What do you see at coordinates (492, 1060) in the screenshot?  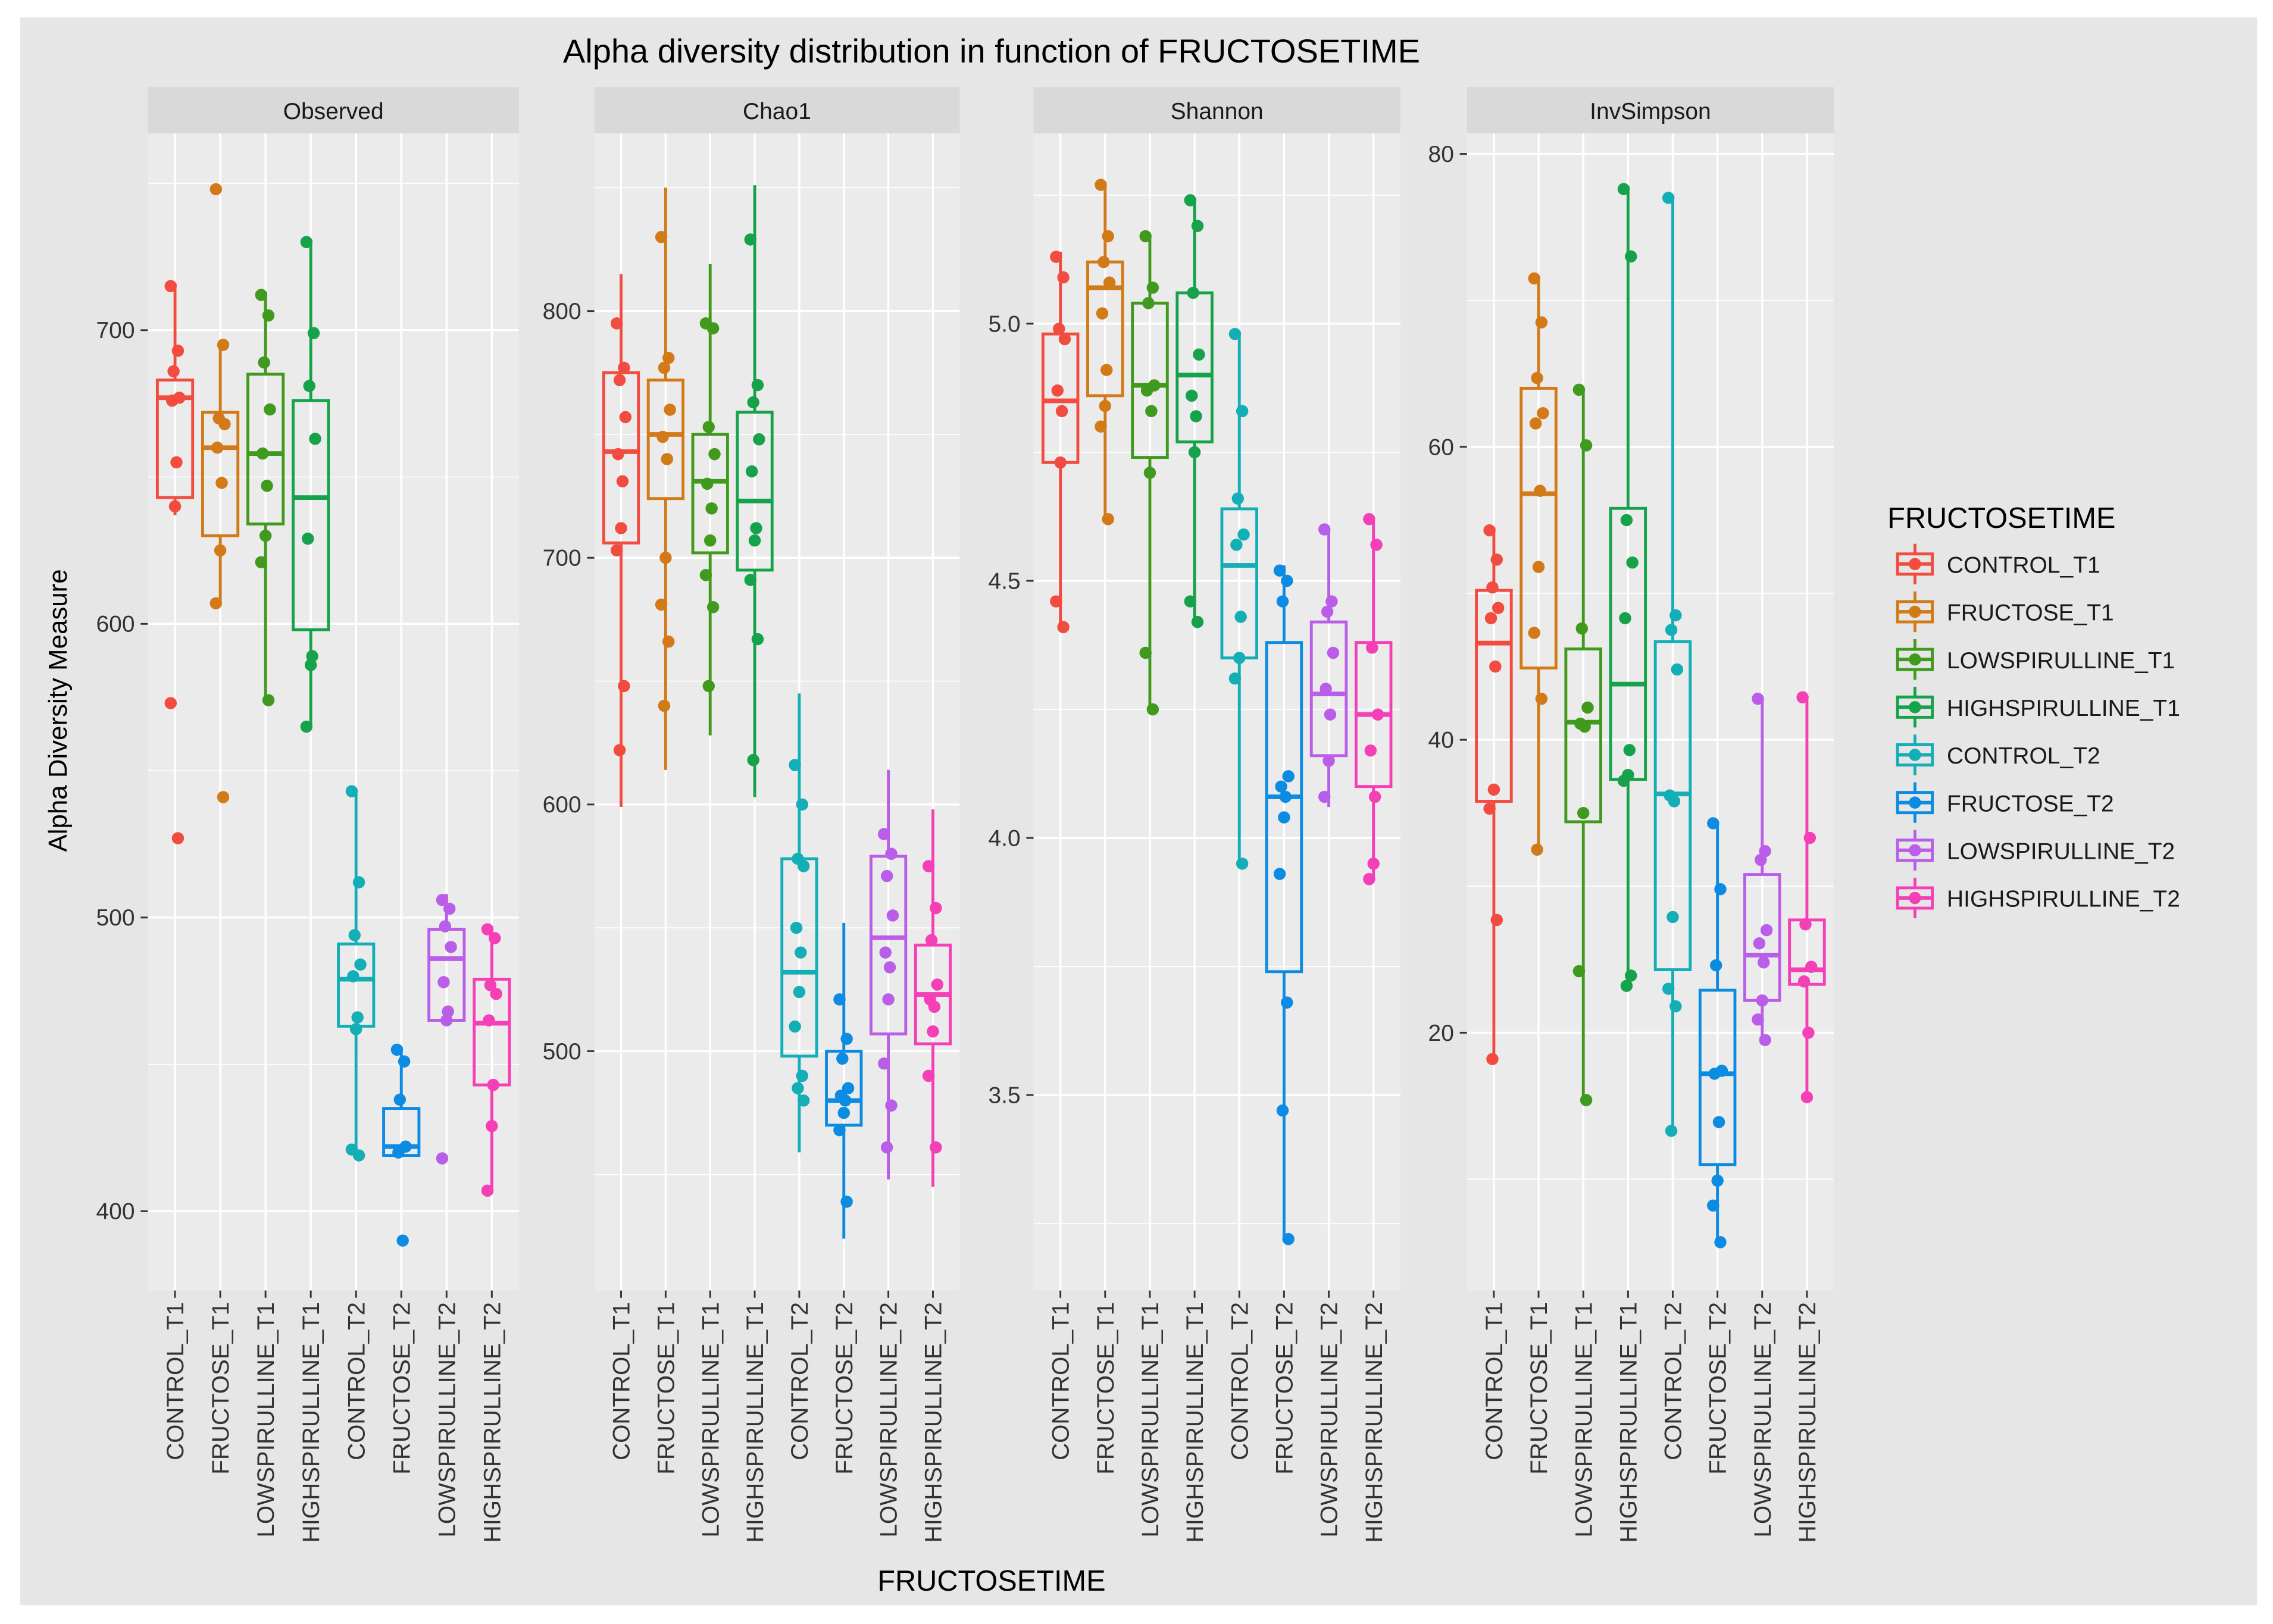 I see `boxplot-observed-highspirulline-t2` at bounding box center [492, 1060].